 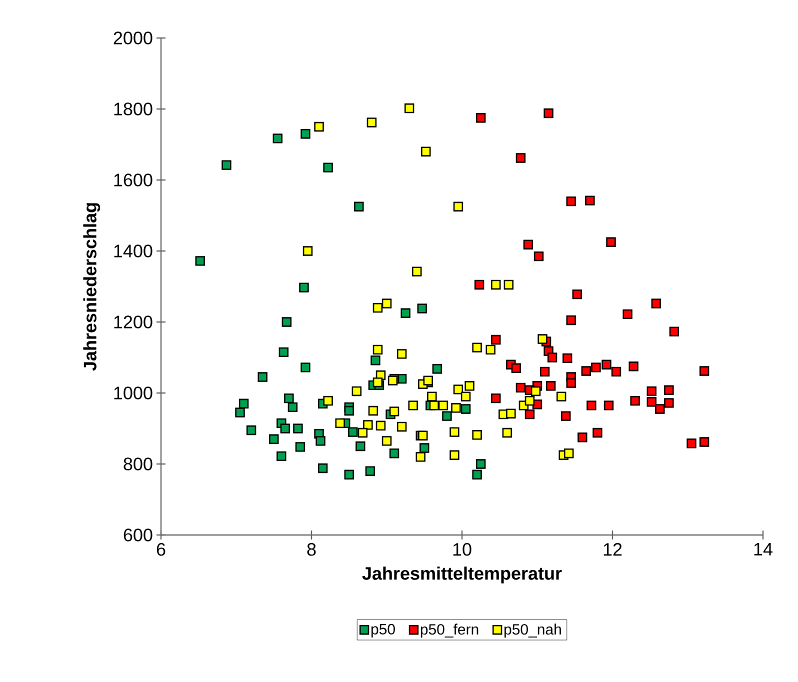 I want to click on y-tick-label: 1400, so click(x=133, y=251).